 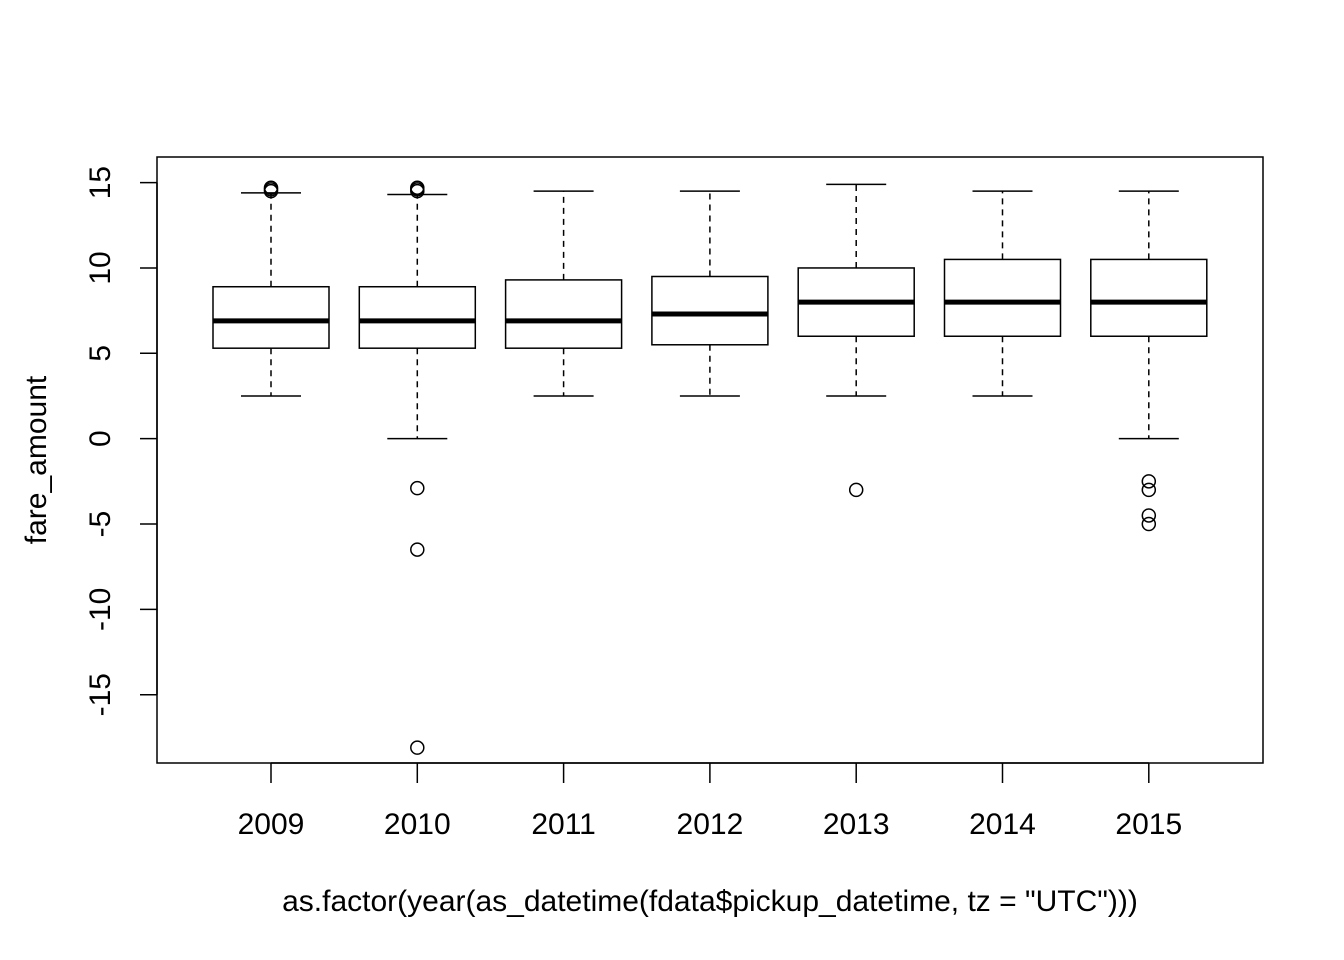 What do you see at coordinates (100, 267) in the screenshot?
I see `y-tick-label: 10` at bounding box center [100, 267].